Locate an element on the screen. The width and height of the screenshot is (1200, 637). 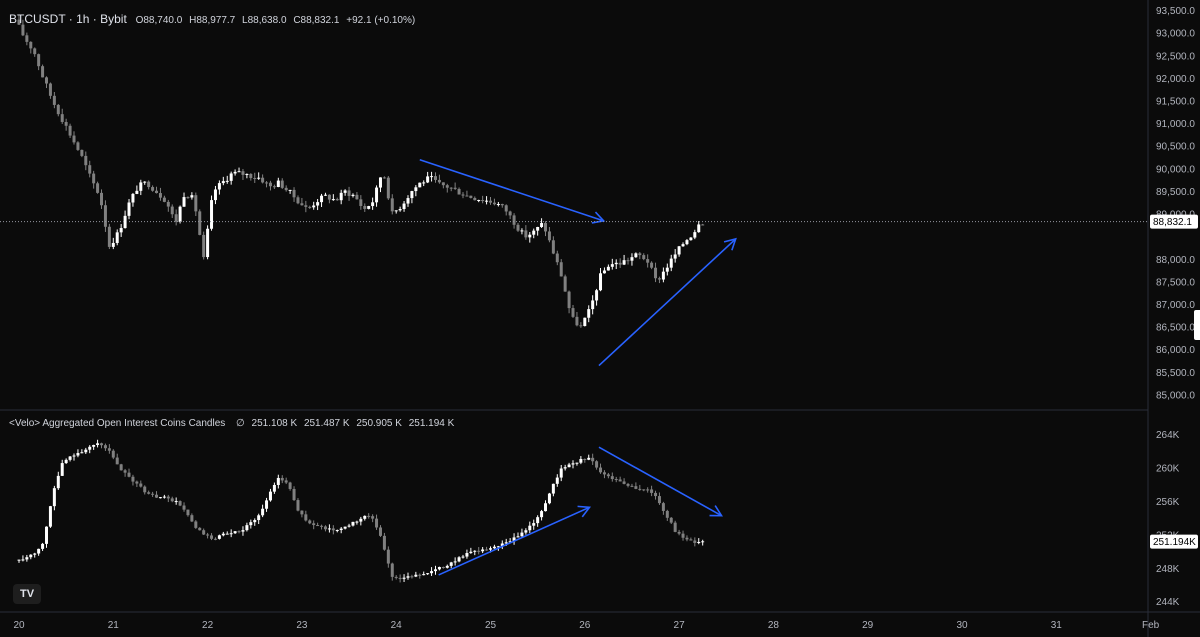
side-panel-tab is located at coordinates (1197, 325).